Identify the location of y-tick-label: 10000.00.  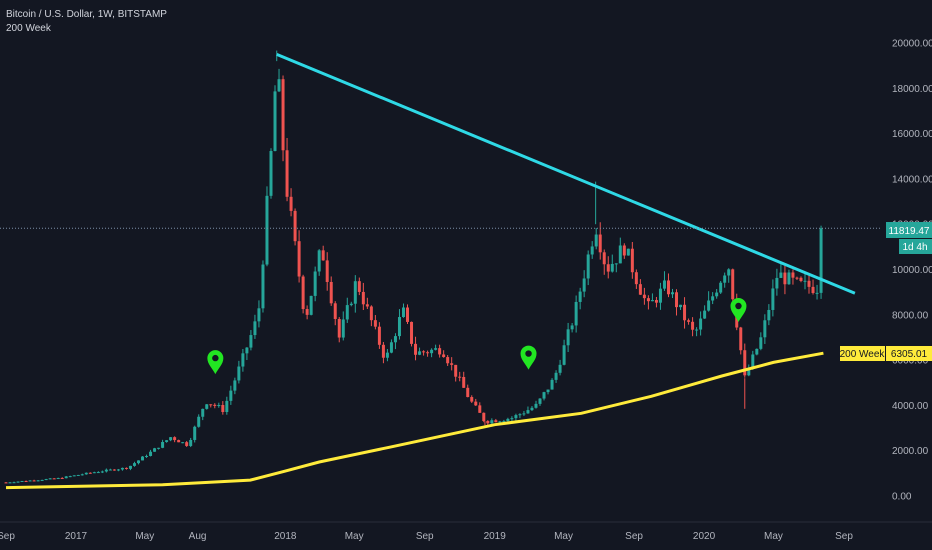
(912, 270).